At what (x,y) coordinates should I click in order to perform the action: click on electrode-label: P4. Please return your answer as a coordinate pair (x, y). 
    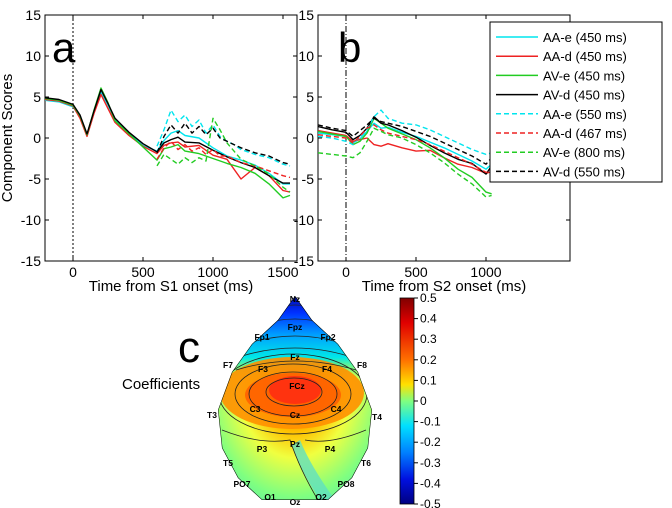
    Looking at the image, I should click on (330, 449).